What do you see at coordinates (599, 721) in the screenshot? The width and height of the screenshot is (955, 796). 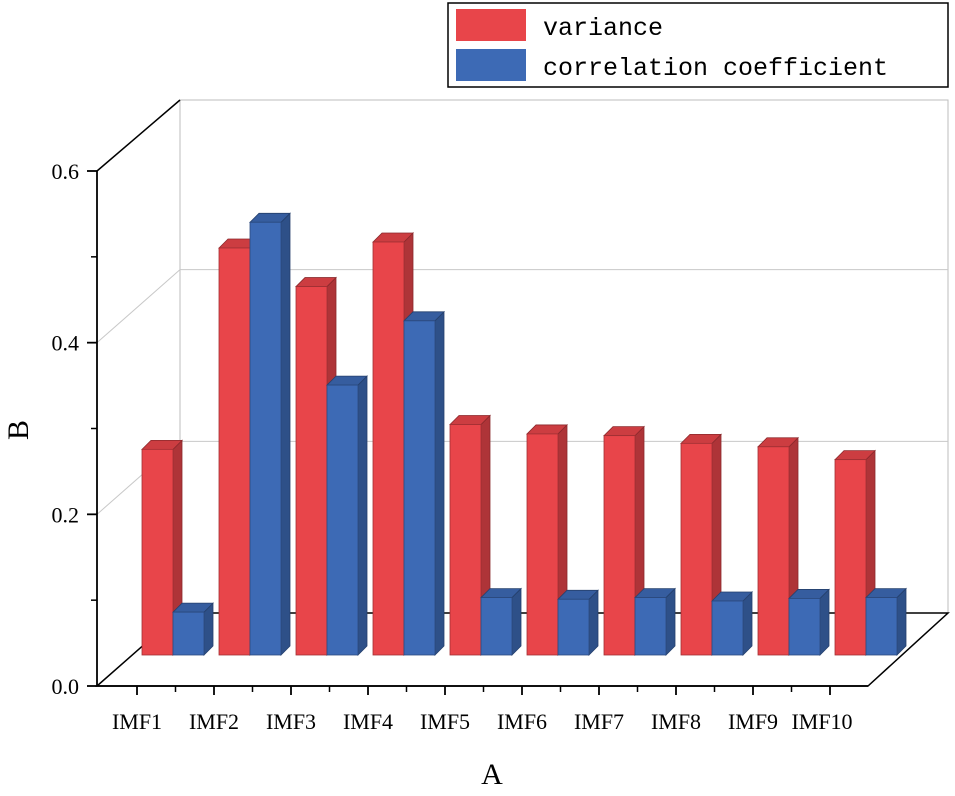 I see `x-tick-label-6: IMF7` at bounding box center [599, 721].